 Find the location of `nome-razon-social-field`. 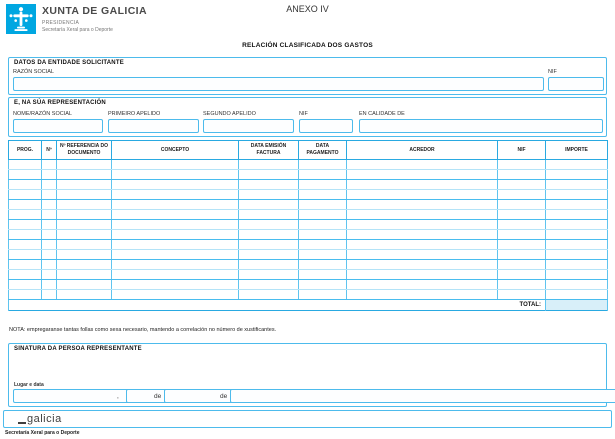

nome-razon-social-field is located at coordinates (58, 126).